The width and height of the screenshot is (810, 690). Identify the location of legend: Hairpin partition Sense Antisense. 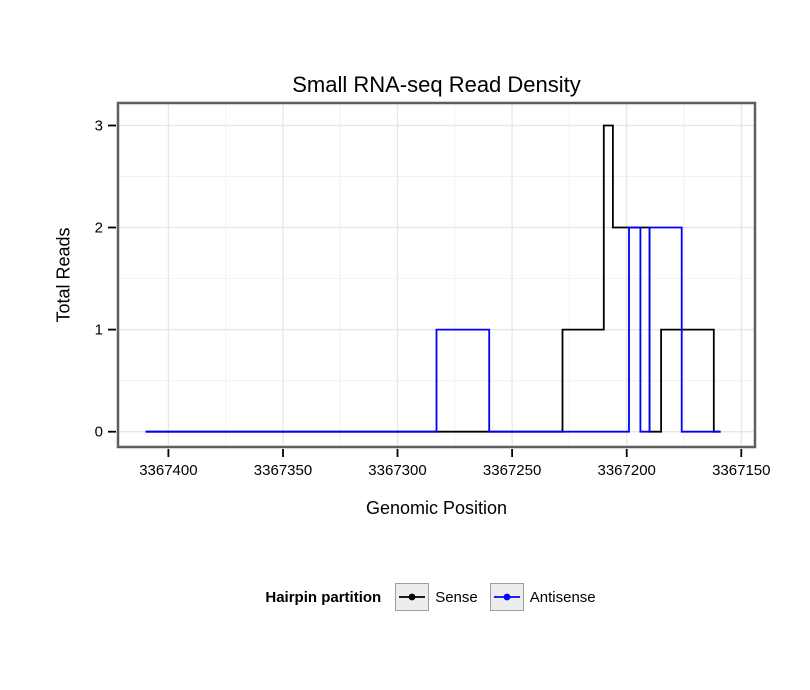
(436, 597).